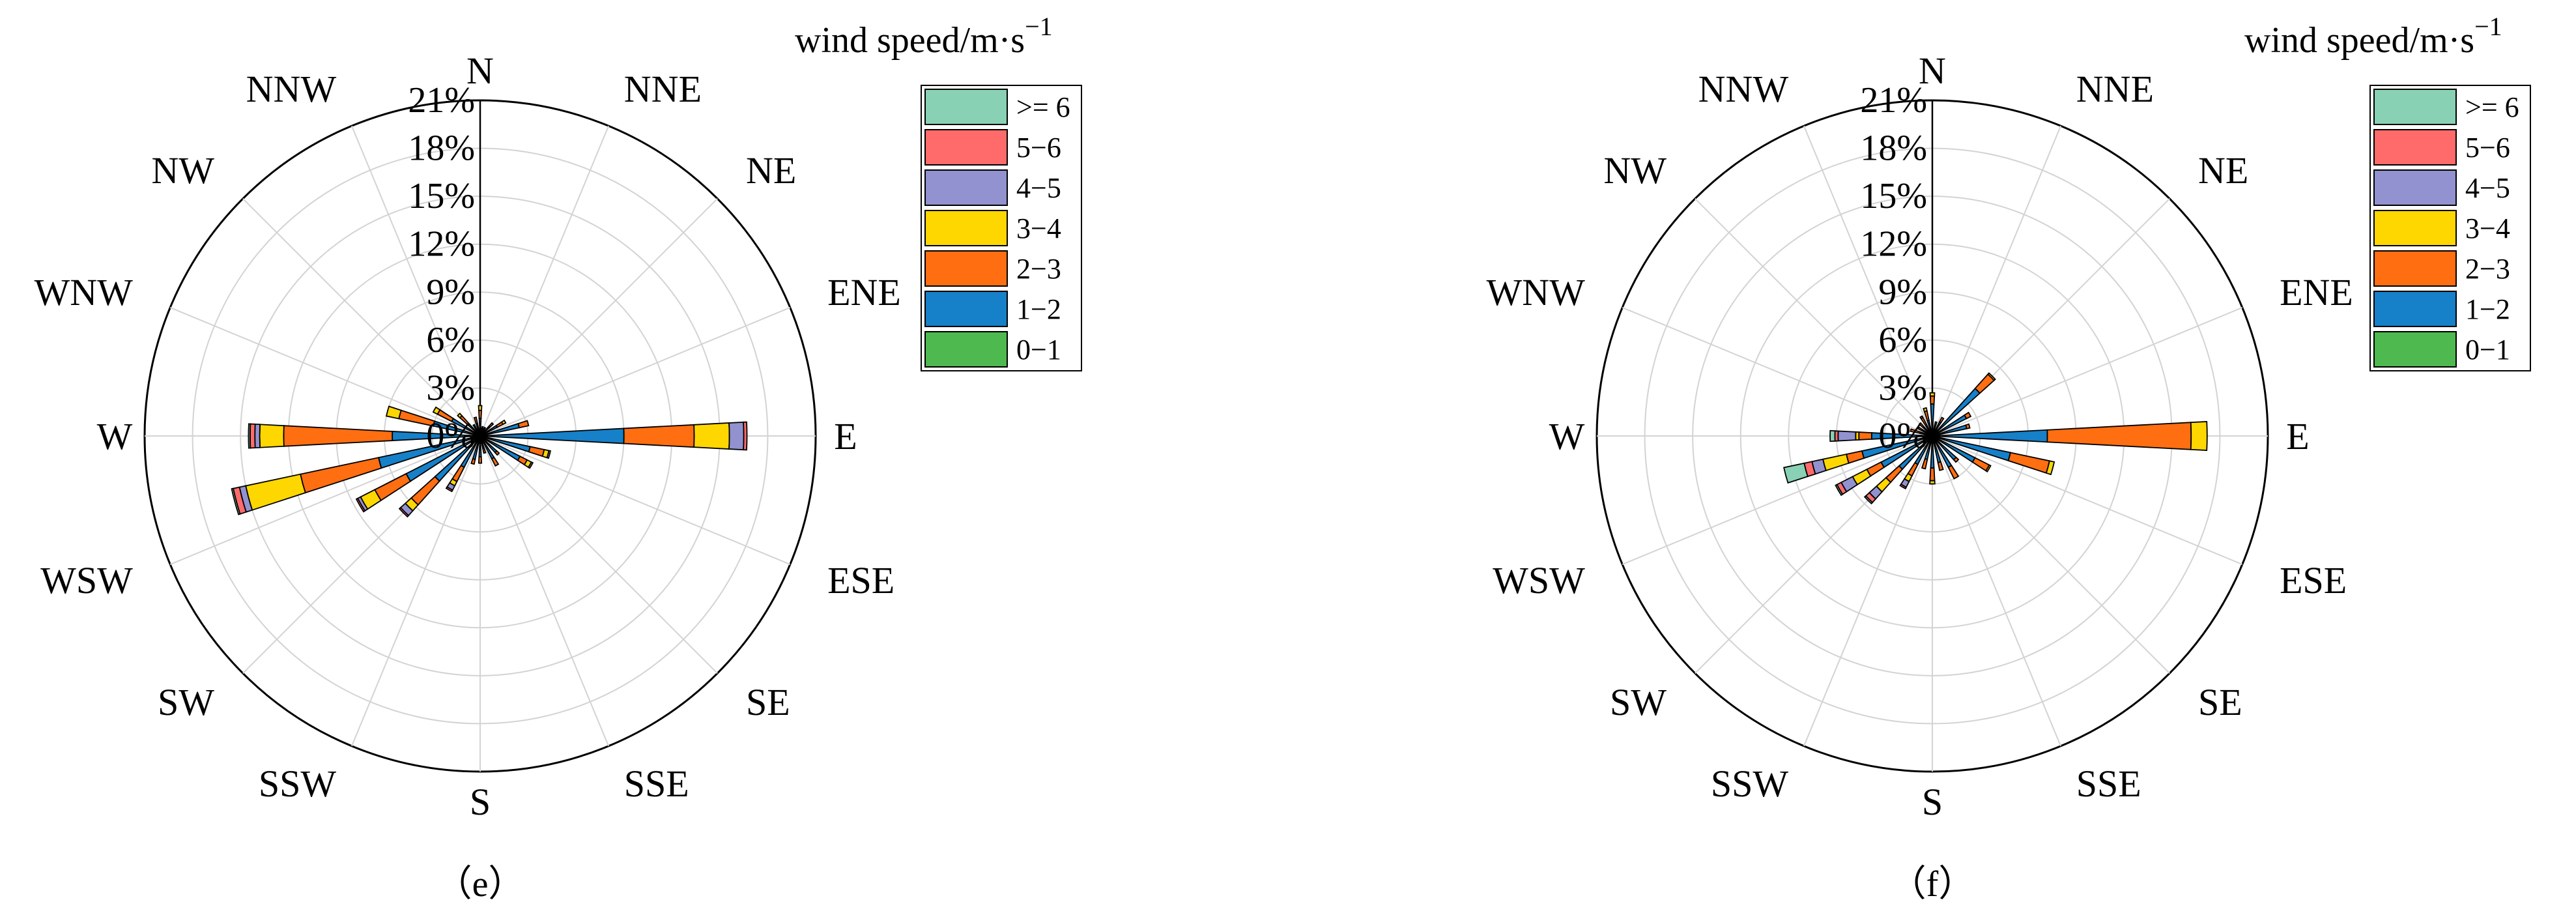 This screenshot has width=2576, height=913. I want to click on direction-label-nnw: NNW, so click(291, 89).